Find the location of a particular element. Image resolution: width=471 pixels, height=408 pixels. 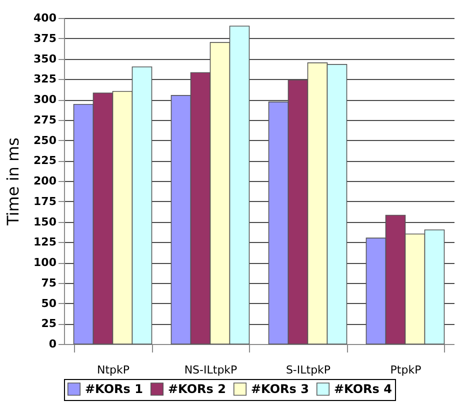

y-tick-label: 225 is located at coordinates (45, 161).